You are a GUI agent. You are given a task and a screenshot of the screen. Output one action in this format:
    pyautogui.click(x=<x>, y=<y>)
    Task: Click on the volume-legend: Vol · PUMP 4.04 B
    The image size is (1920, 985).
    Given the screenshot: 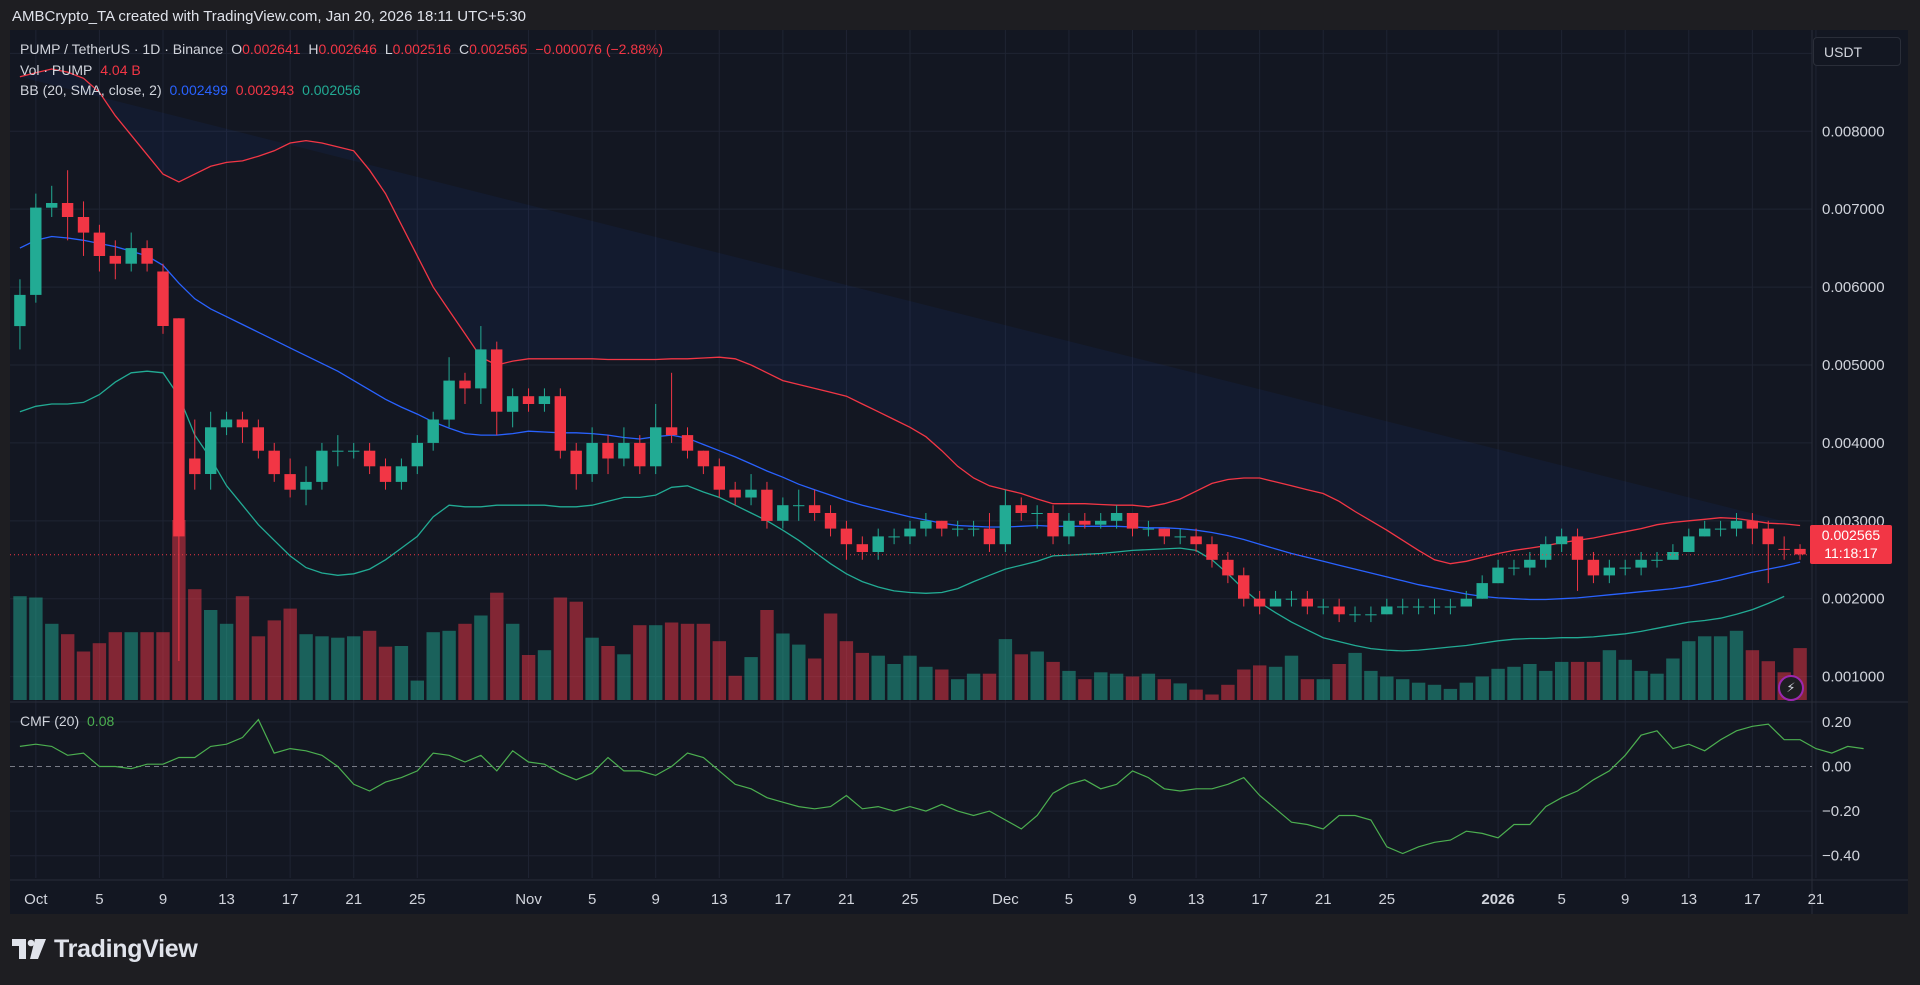 What is the action you would take?
    pyautogui.click(x=82, y=70)
    